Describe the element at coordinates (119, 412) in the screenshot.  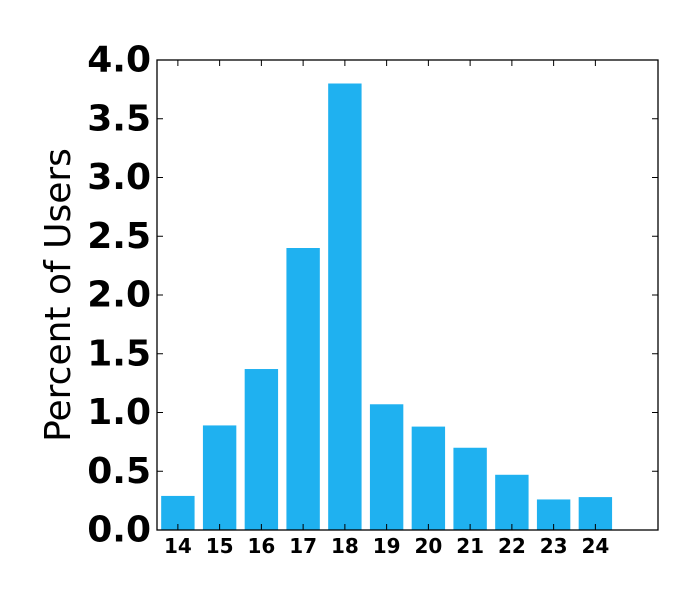
I see `y-tick-label: 1.0` at that location.